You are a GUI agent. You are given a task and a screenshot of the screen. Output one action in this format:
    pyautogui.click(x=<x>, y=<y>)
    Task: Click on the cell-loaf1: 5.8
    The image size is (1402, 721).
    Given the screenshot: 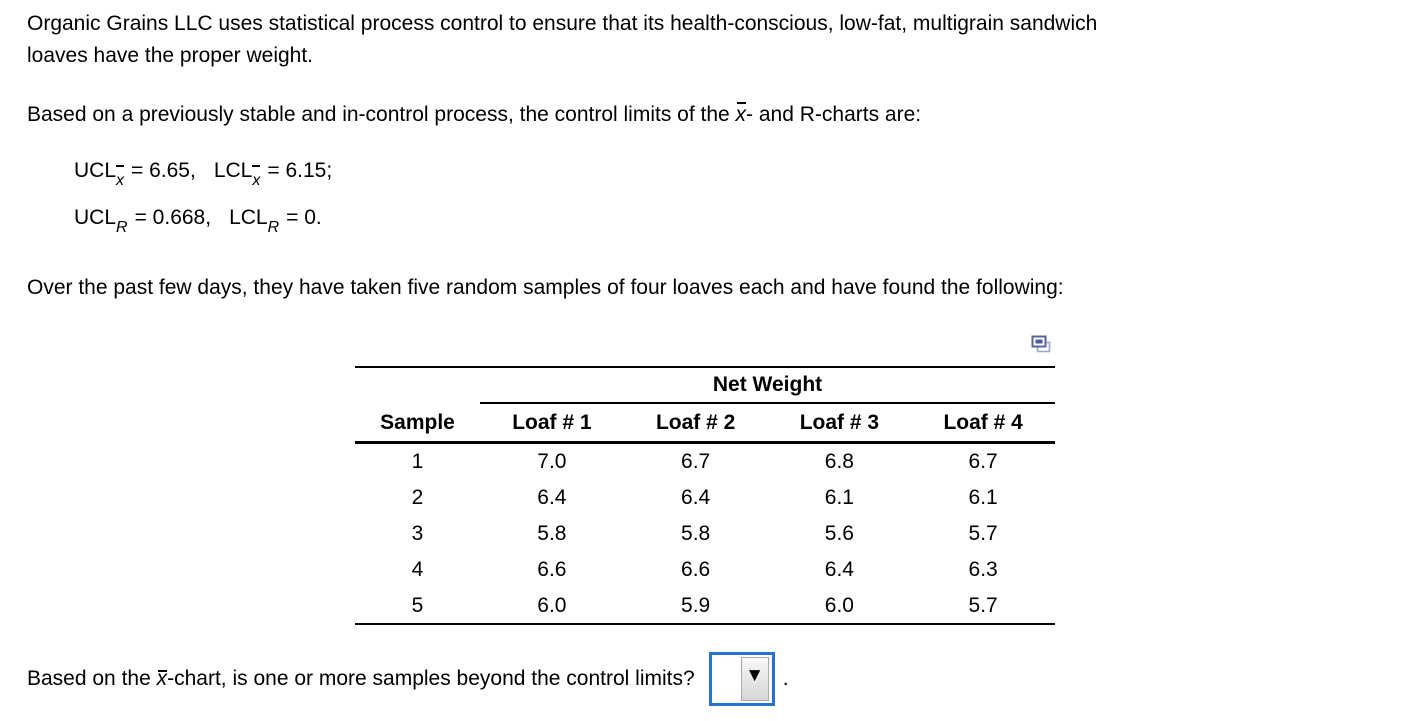 What is the action you would take?
    pyautogui.click(x=552, y=533)
    